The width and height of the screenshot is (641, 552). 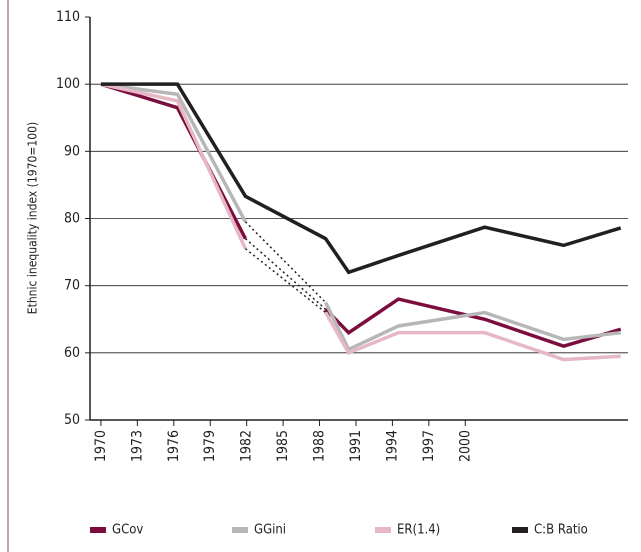 What do you see at coordinates (247, 446) in the screenshot?
I see `x-tick-label: 1982` at bounding box center [247, 446].